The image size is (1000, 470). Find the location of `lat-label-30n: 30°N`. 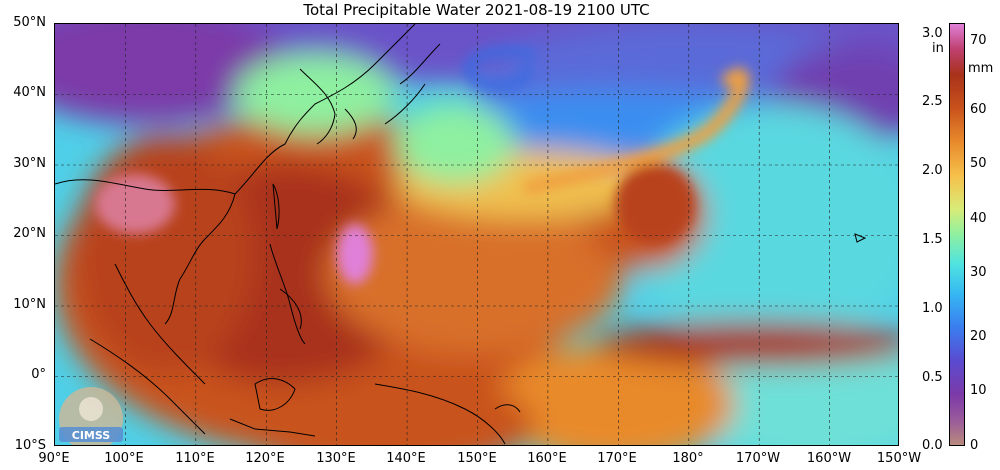

lat-label-30n: 30°N is located at coordinates (29, 163).